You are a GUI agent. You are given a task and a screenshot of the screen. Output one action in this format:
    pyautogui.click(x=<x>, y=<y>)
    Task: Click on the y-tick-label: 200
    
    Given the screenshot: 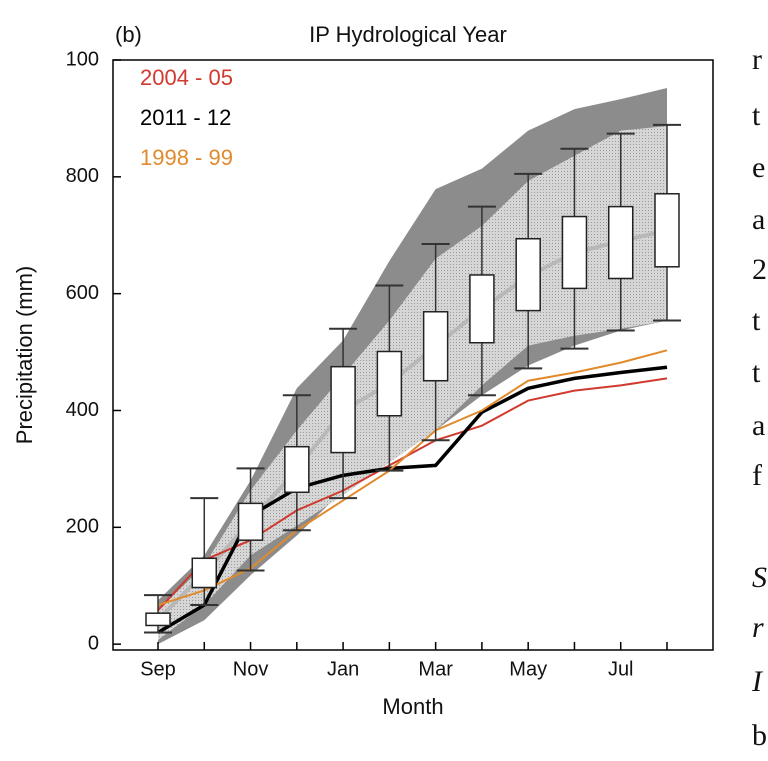 What is the action you would take?
    pyautogui.click(x=82, y=527)
    